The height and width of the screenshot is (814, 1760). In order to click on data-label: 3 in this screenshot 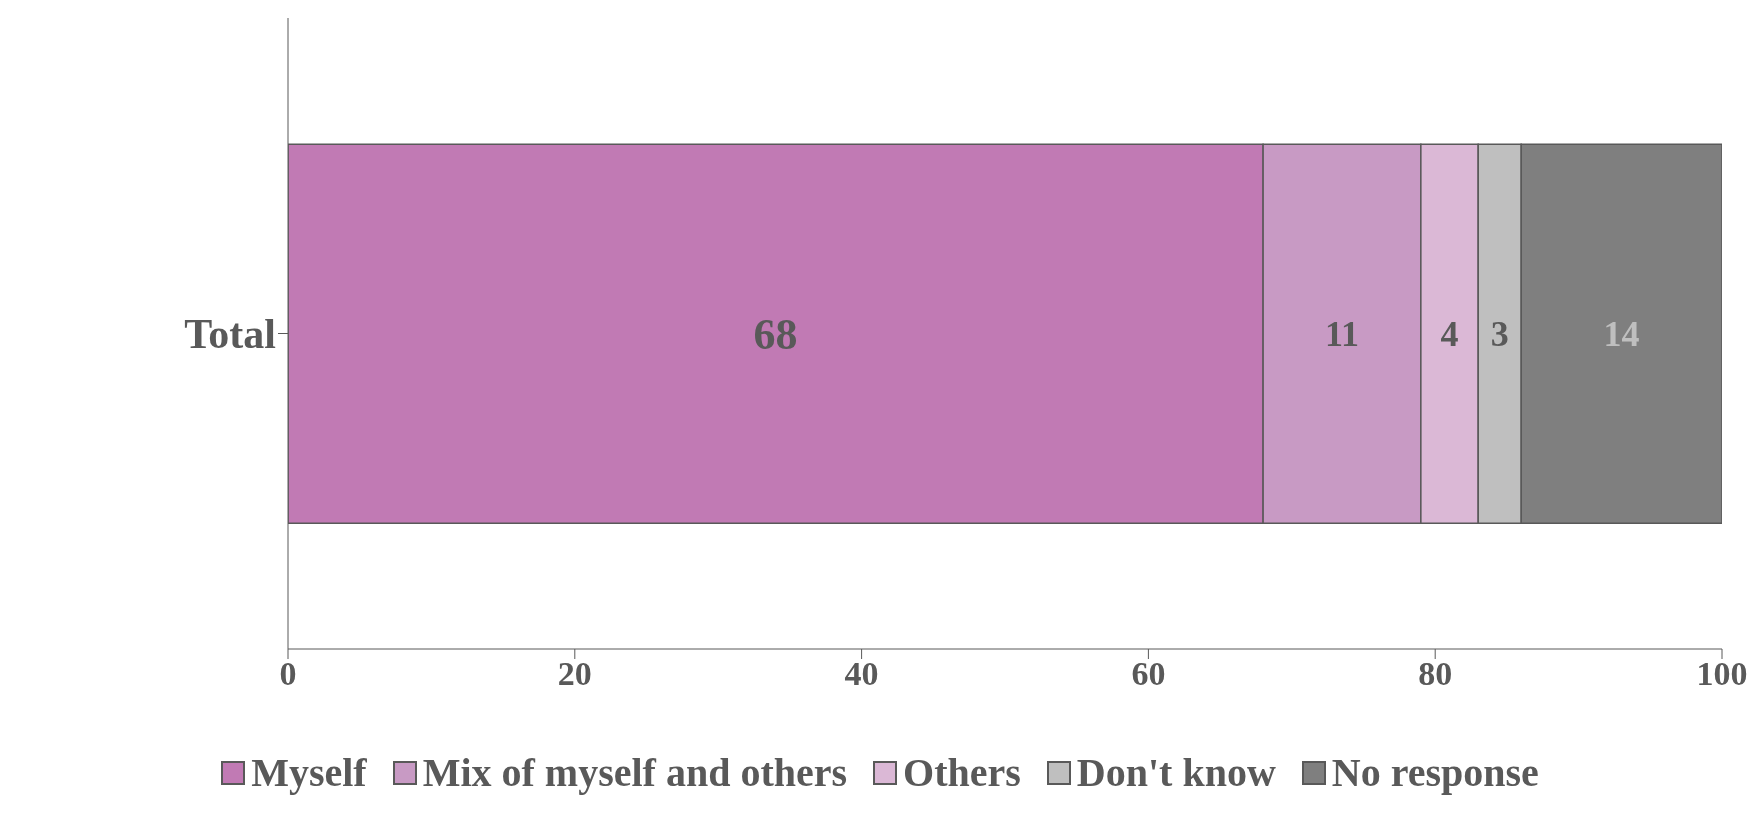, I will do `click(1499, 334)`.